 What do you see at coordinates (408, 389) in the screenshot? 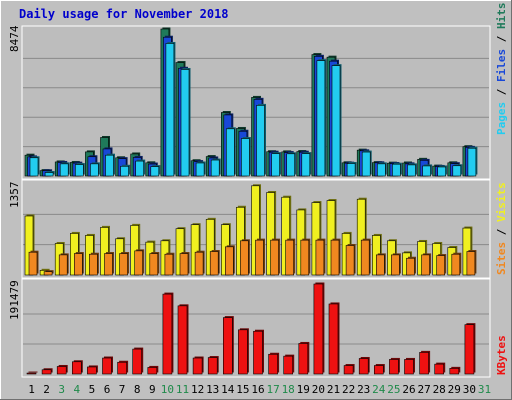
I see `x-label-day-26: 26` at bounding box center [408, 389].